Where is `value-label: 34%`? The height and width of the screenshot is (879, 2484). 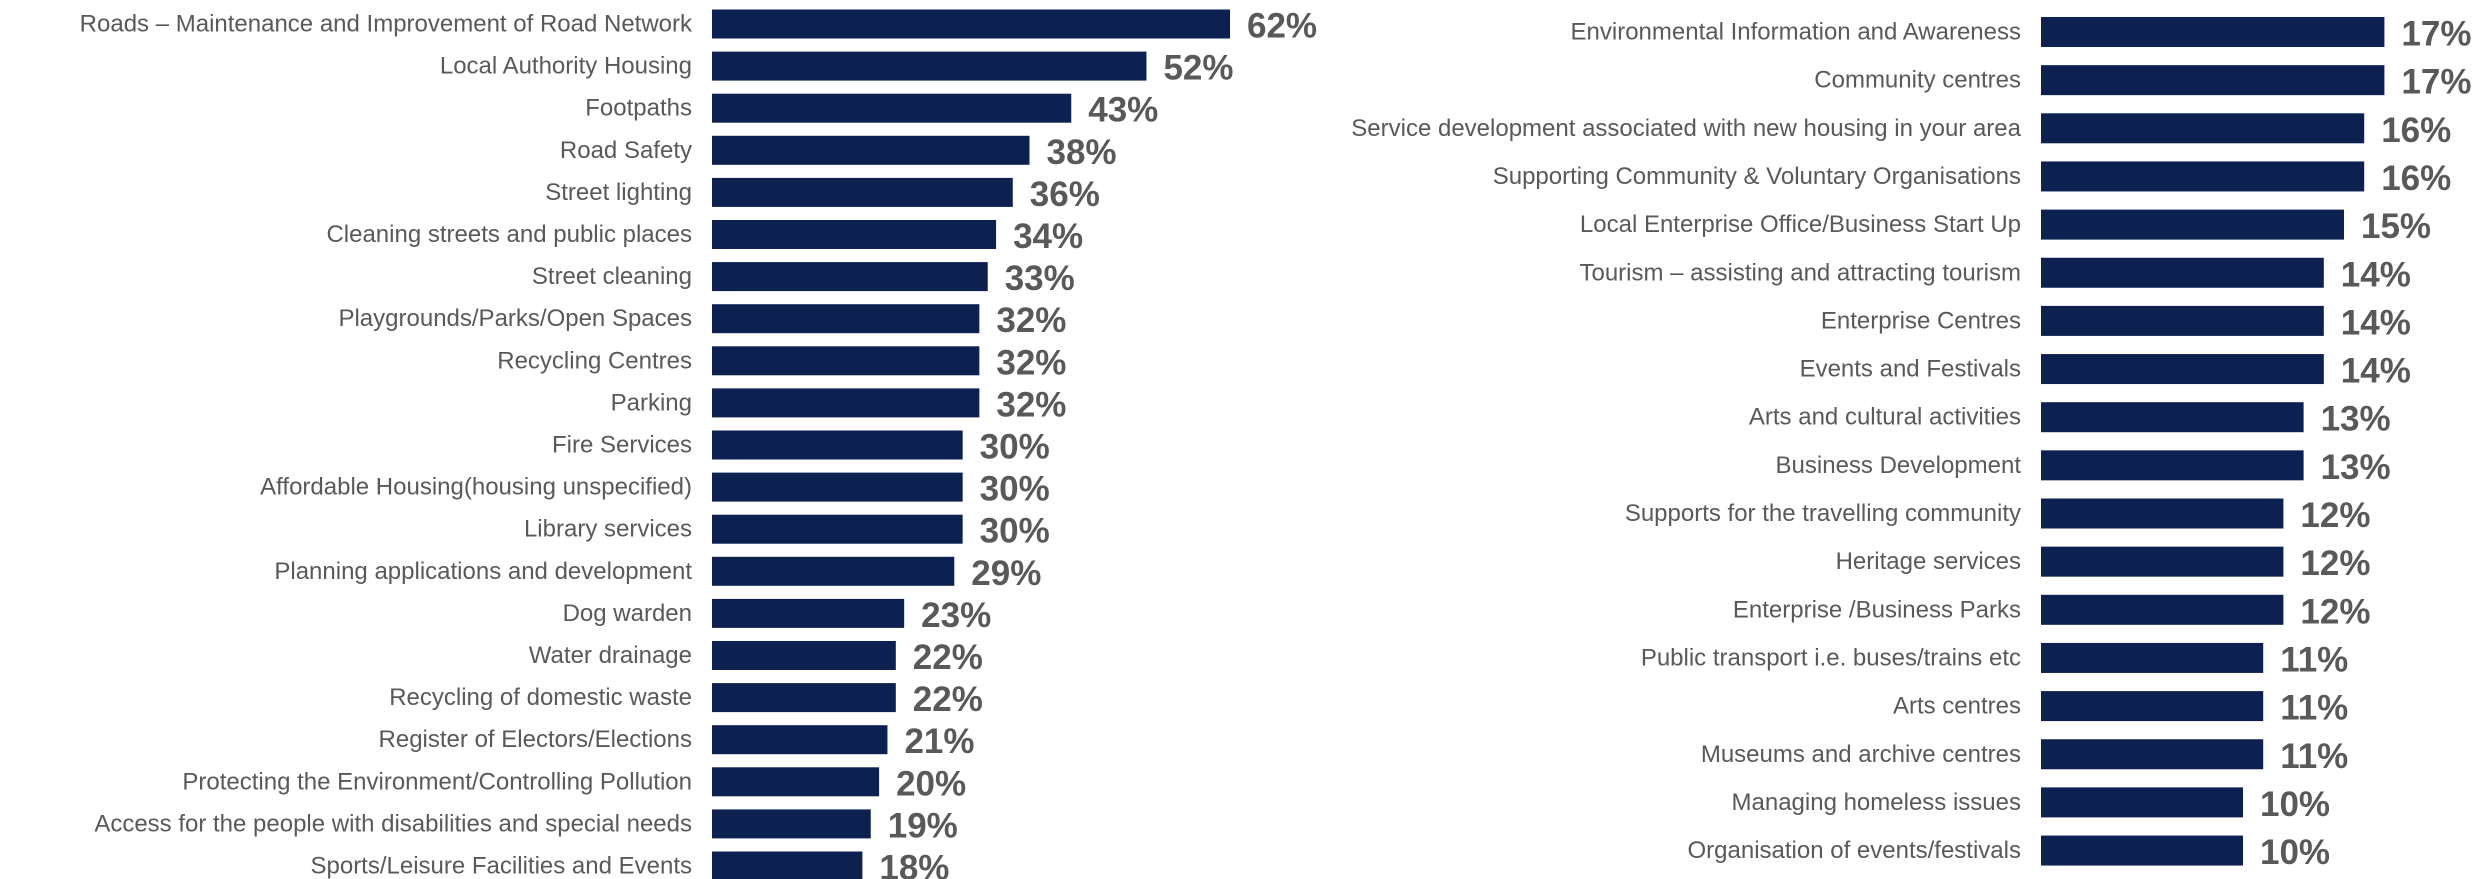 value-label: 34% is located at coordinates (1048, 236).